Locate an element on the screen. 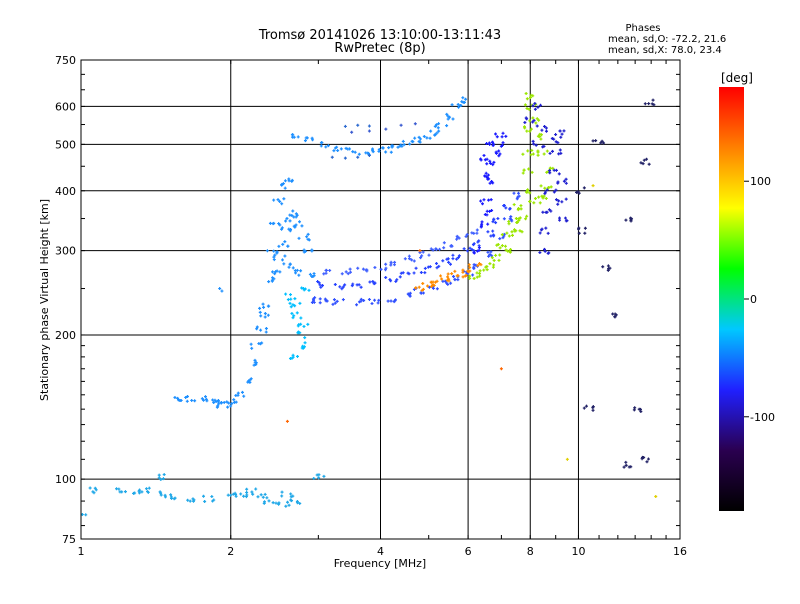  x-tick-label: 2 is located at coordinates (230, 551).